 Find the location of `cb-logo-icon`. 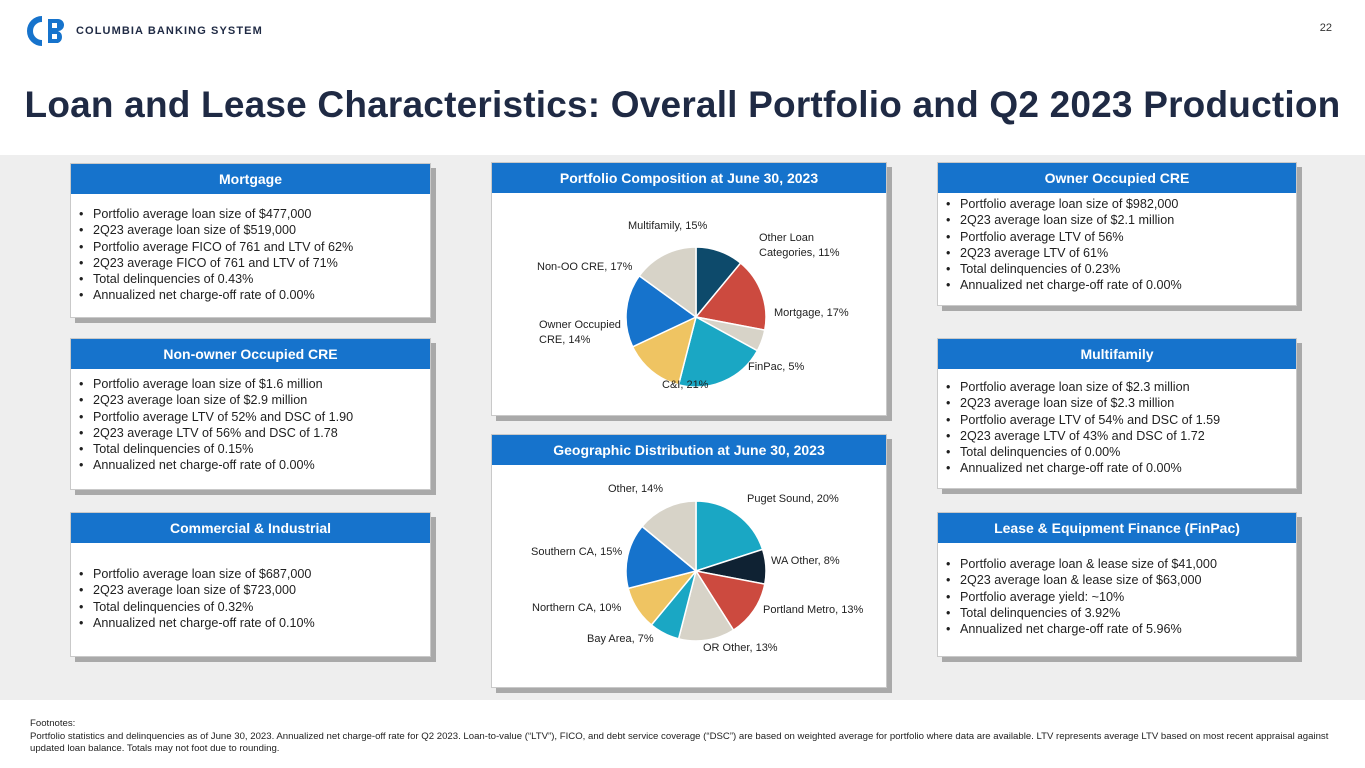

cb-logo-icon is located at coordinates (45, 31).